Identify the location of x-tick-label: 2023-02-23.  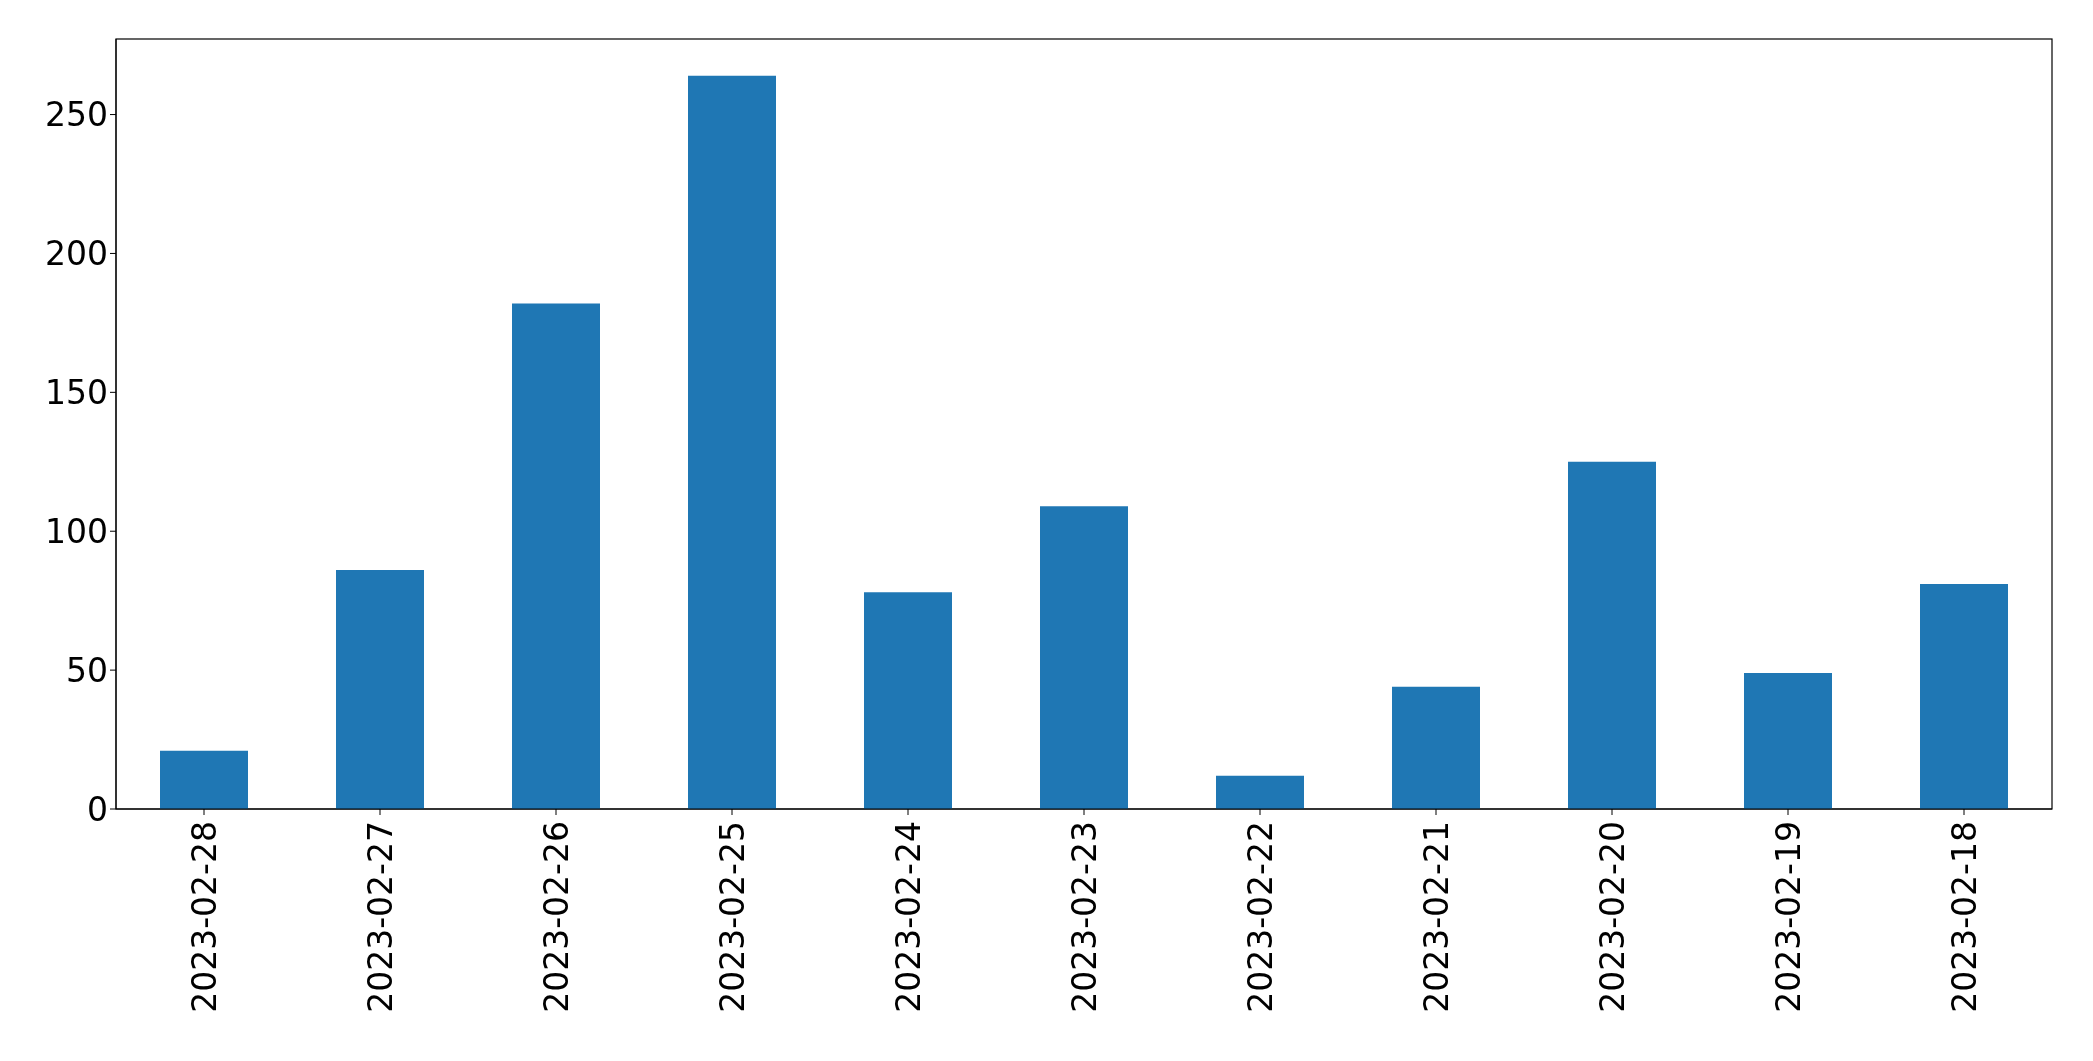
(1084, 917).